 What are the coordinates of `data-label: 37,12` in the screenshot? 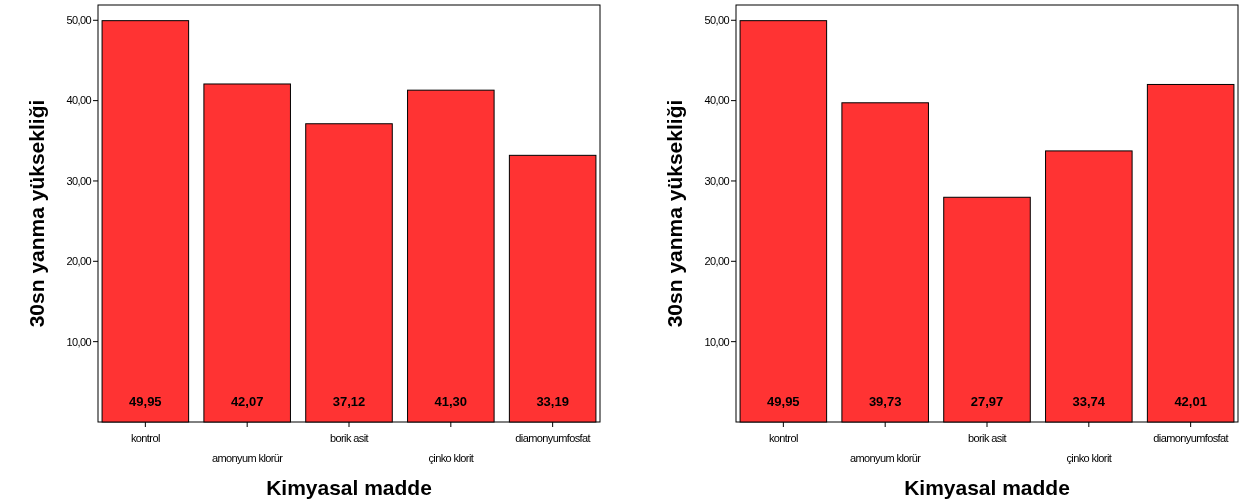 It's located at (349, 401).